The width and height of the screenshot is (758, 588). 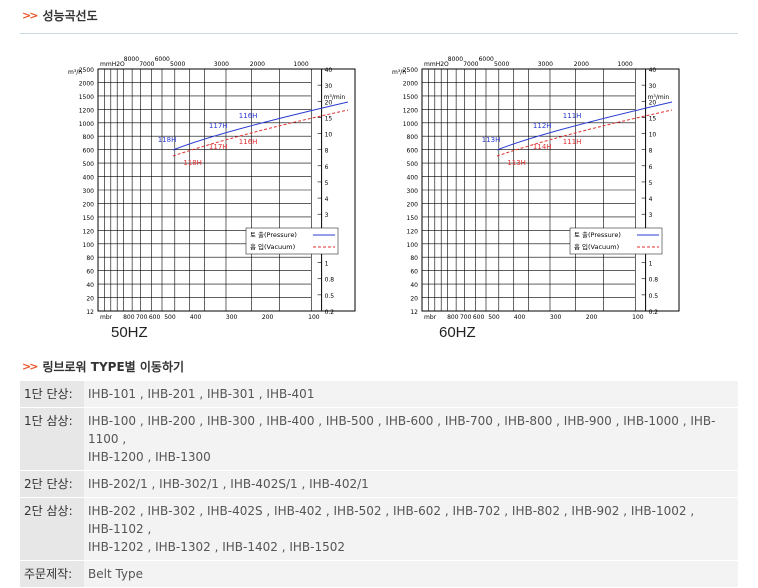 I want to click on model-list-line: IHB-1200 , IHB-1300, so click(x=149, y=457).